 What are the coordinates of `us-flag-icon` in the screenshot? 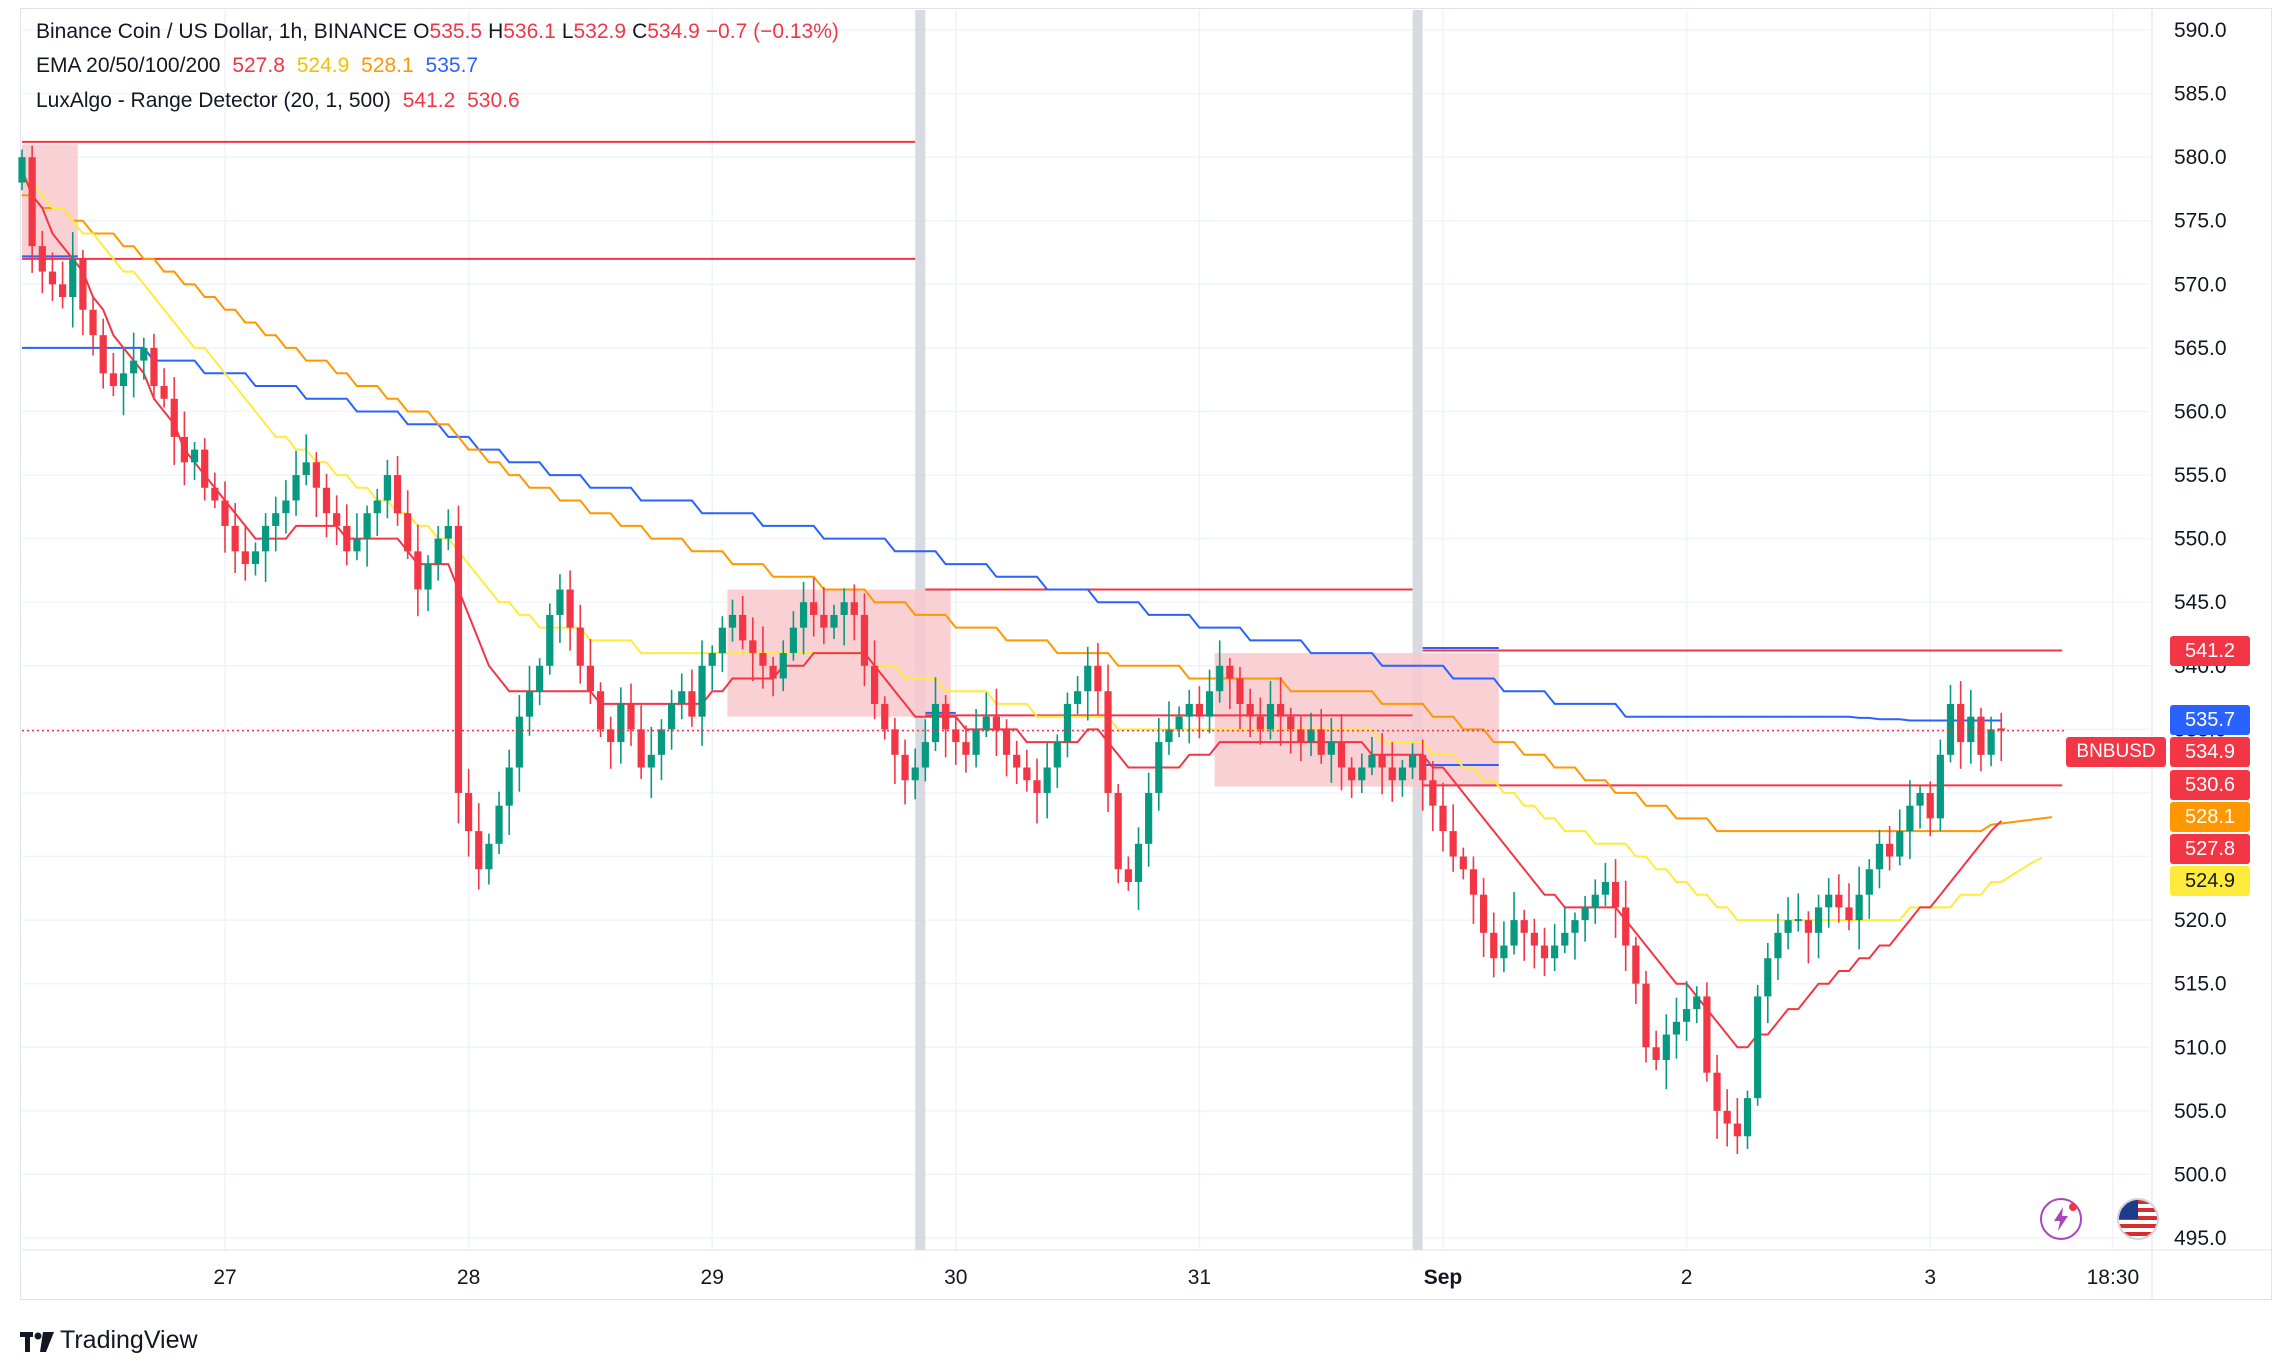 It's located at (2138, 1219).